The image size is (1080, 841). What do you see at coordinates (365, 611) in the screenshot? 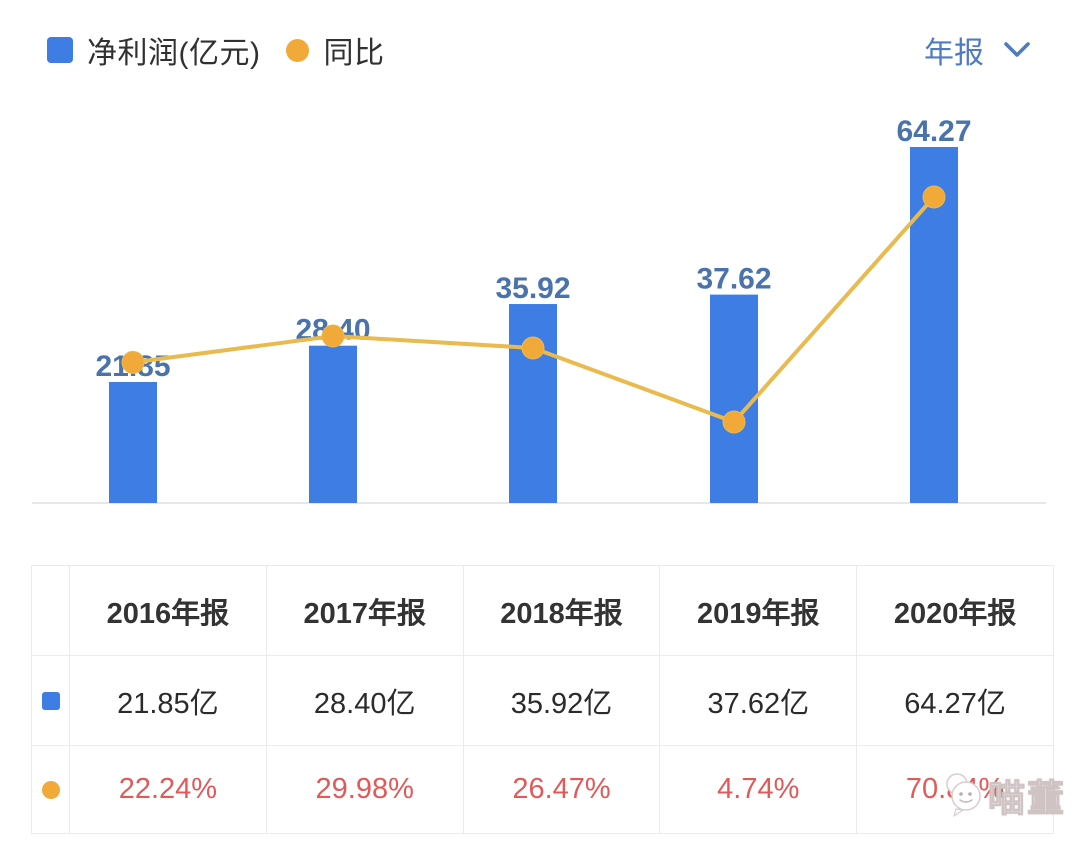
I see `table-header-2017: 2017年报` at bounding box center [365, 611].